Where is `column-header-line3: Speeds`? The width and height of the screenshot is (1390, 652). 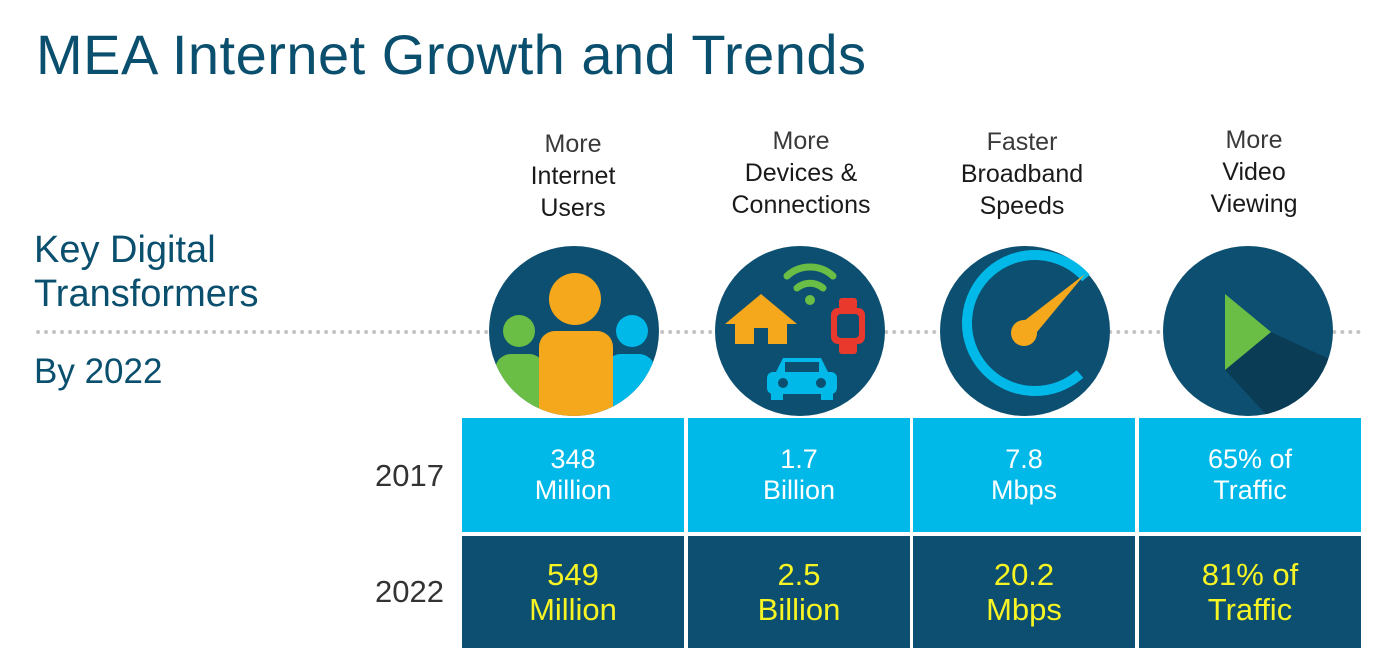
column-header-line3: Speeds is located at coordinates (1022, 206).